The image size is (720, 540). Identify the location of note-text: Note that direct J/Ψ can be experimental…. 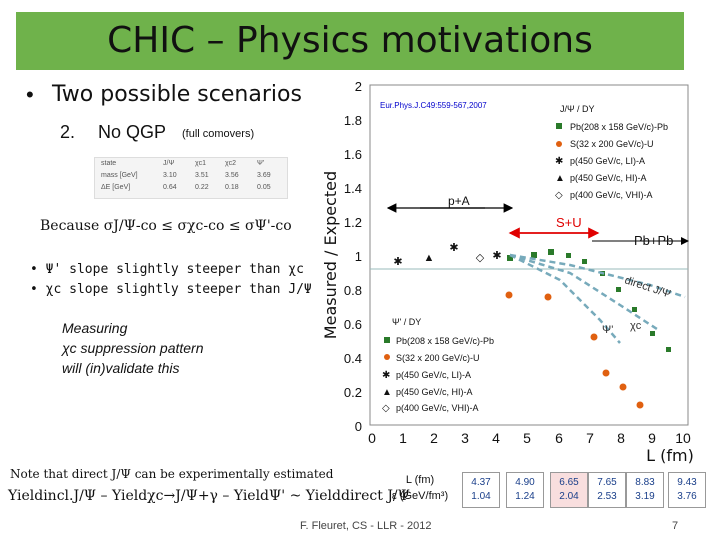
(172, 474).